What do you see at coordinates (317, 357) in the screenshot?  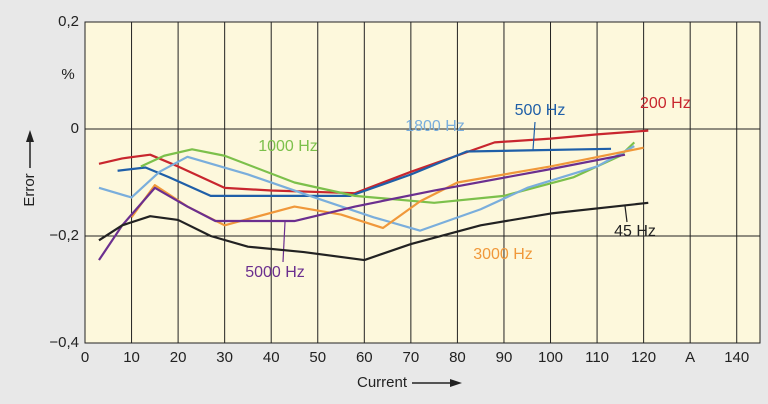 I see `x-tick-label: 50` at bounding box center [317, 357].